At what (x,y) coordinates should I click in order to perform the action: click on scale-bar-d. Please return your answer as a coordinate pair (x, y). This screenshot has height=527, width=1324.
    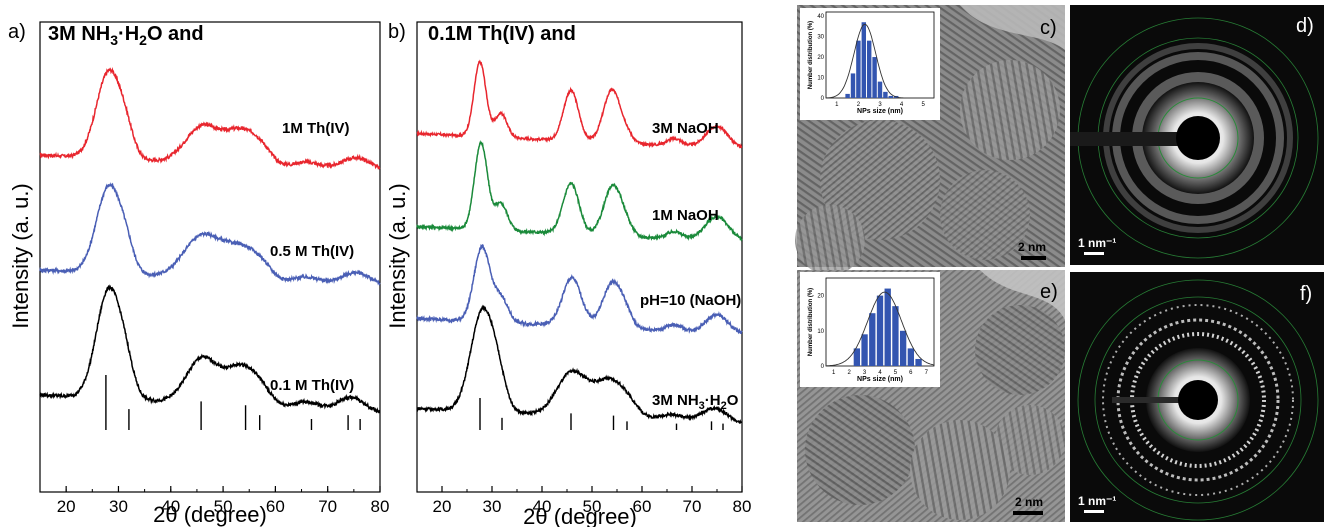
    Looking at the image, I should click on (1094, 253).